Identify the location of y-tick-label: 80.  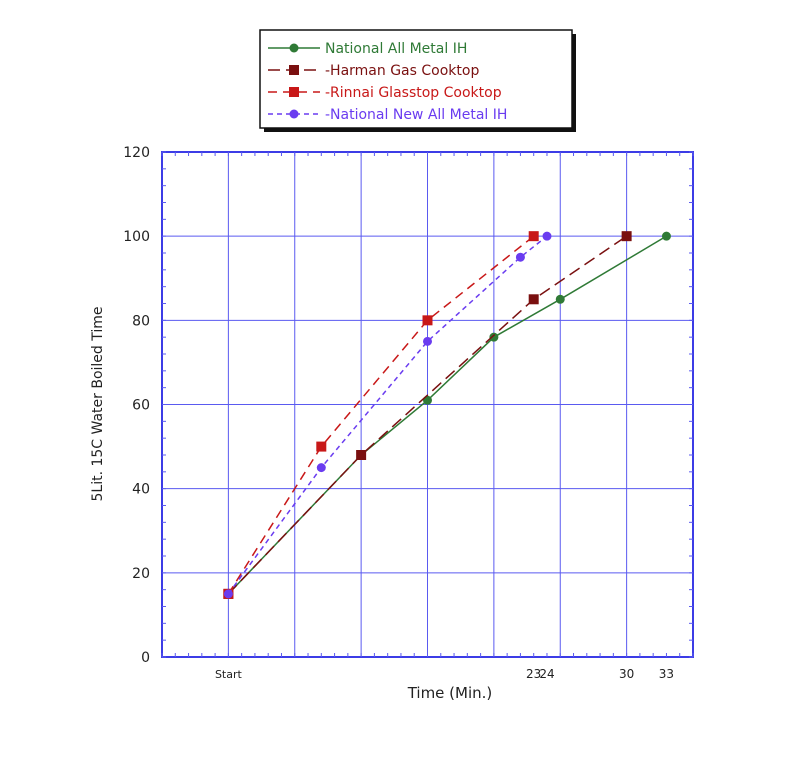
(141, 321).